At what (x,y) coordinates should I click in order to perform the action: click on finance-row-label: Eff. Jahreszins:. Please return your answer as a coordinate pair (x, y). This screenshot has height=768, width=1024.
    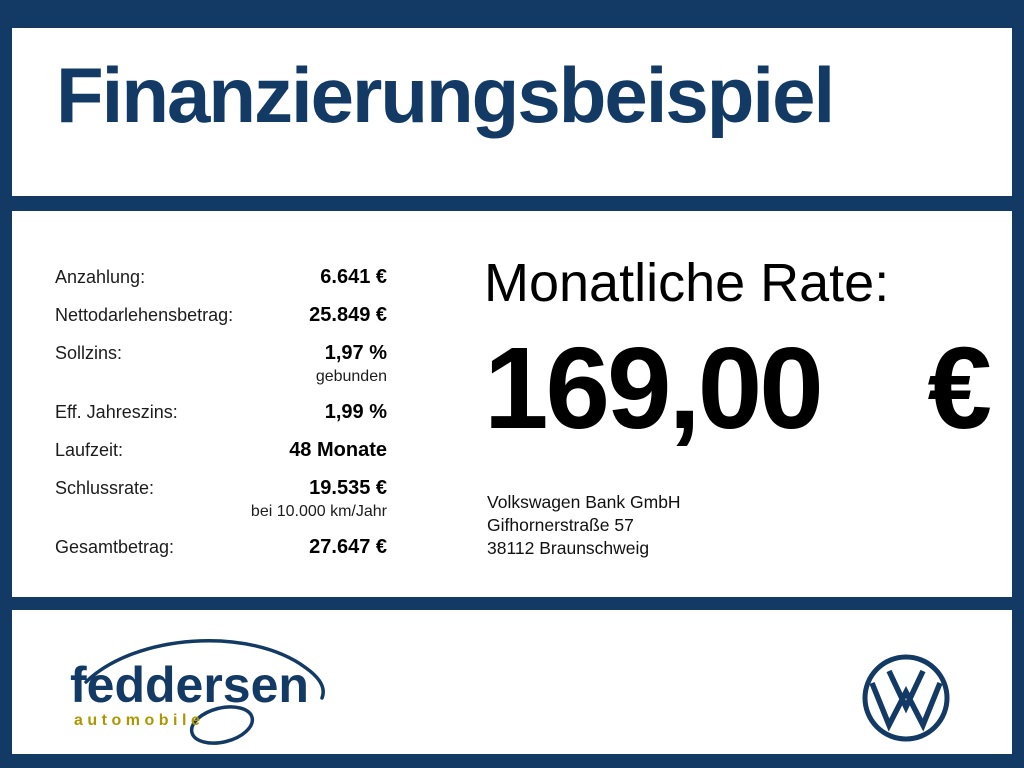
    Looking at the image, I should click on (116, 412).